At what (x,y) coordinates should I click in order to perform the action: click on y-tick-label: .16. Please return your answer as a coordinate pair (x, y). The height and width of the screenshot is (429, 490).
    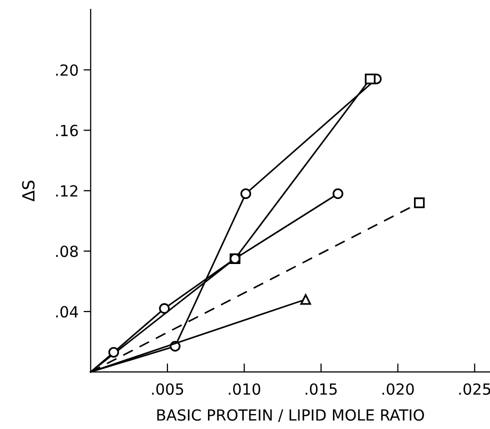
    Looking at the image, I should click on (67, 130).